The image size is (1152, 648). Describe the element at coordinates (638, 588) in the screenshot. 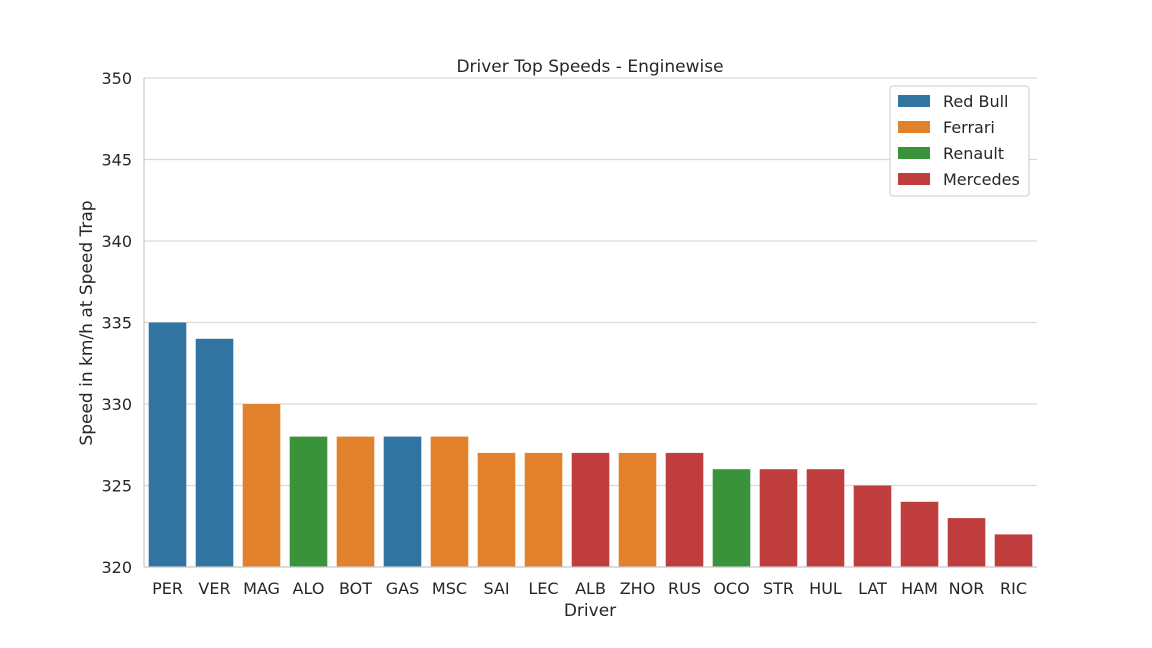

I see `x-tick-label: ZHO` at that location.